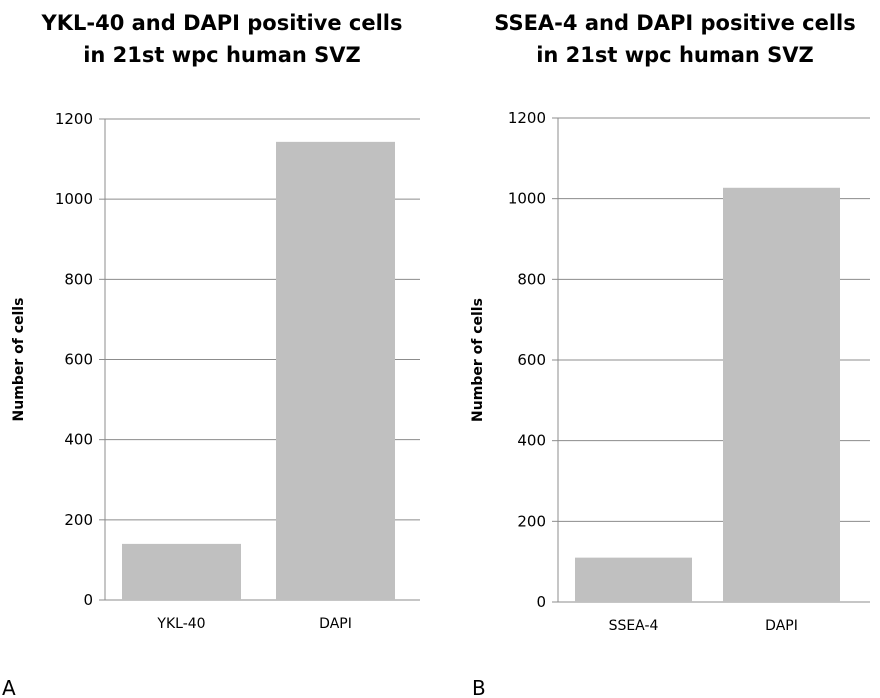  Describe the element at coordinates (479, 687) in the screenshot. I see `panel-label: B` at that location.